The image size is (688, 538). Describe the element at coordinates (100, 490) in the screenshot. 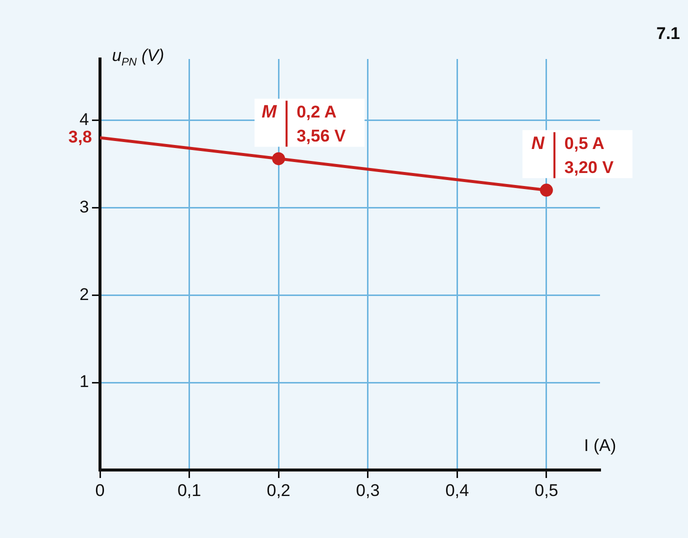

I see `x-tick-label: 0` at that location.